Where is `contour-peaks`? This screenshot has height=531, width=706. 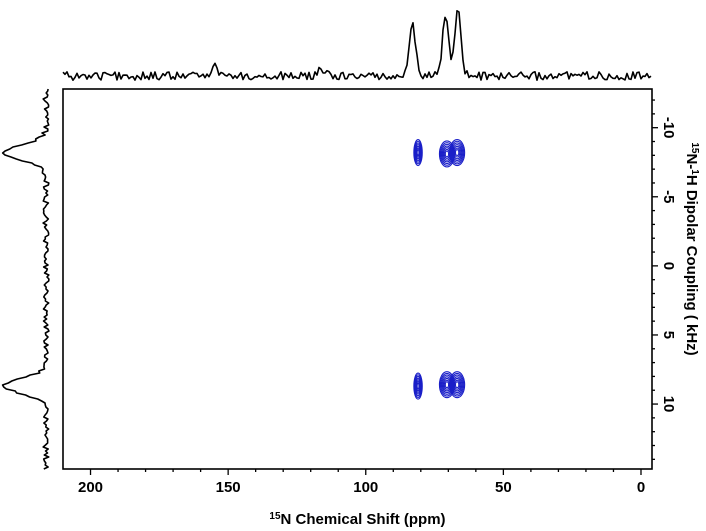 contour-peaks is located at coordinates (439, 269).